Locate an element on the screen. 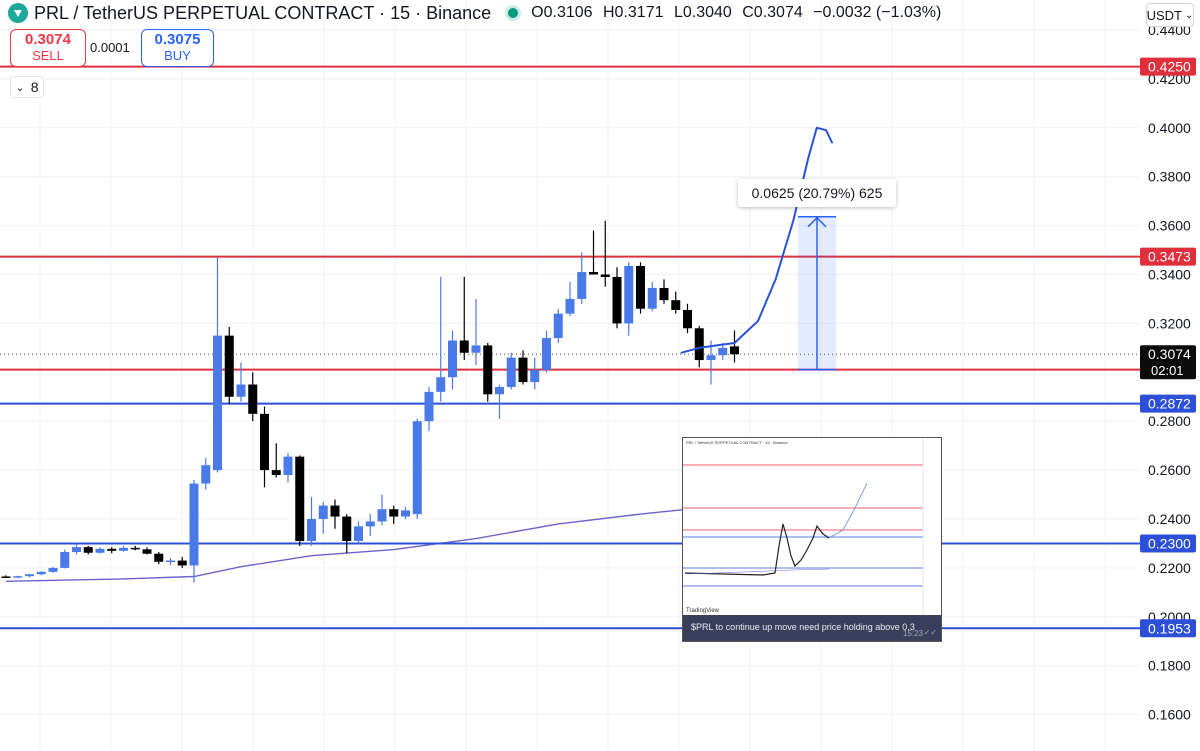  inset-mini-chart is located at coordinates (803, 527).